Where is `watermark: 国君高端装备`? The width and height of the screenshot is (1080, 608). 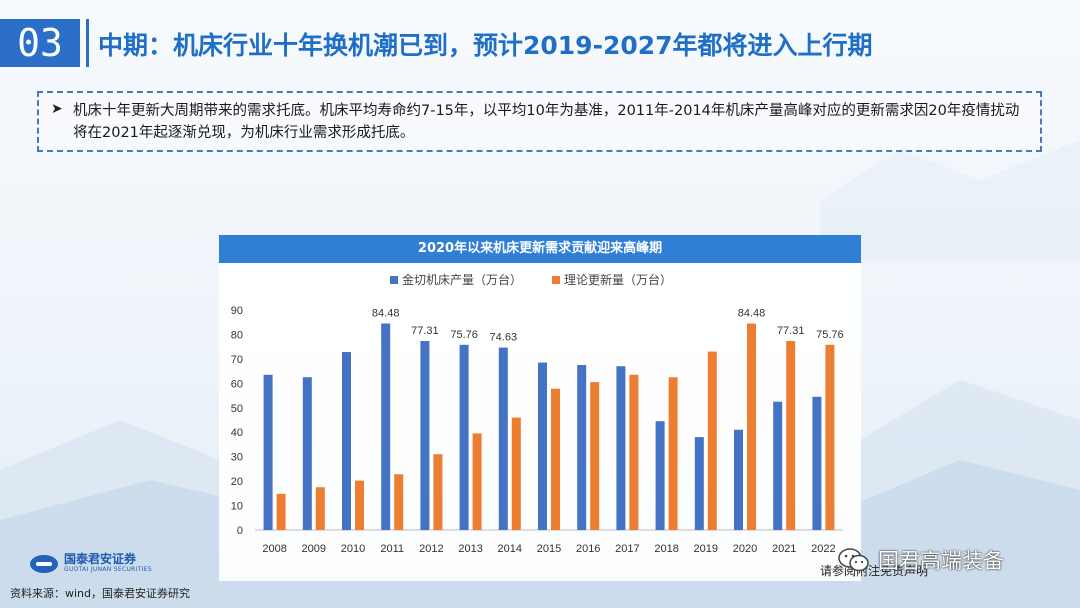 watermark: 国君高端装备 is located at coordinates (921, 560).